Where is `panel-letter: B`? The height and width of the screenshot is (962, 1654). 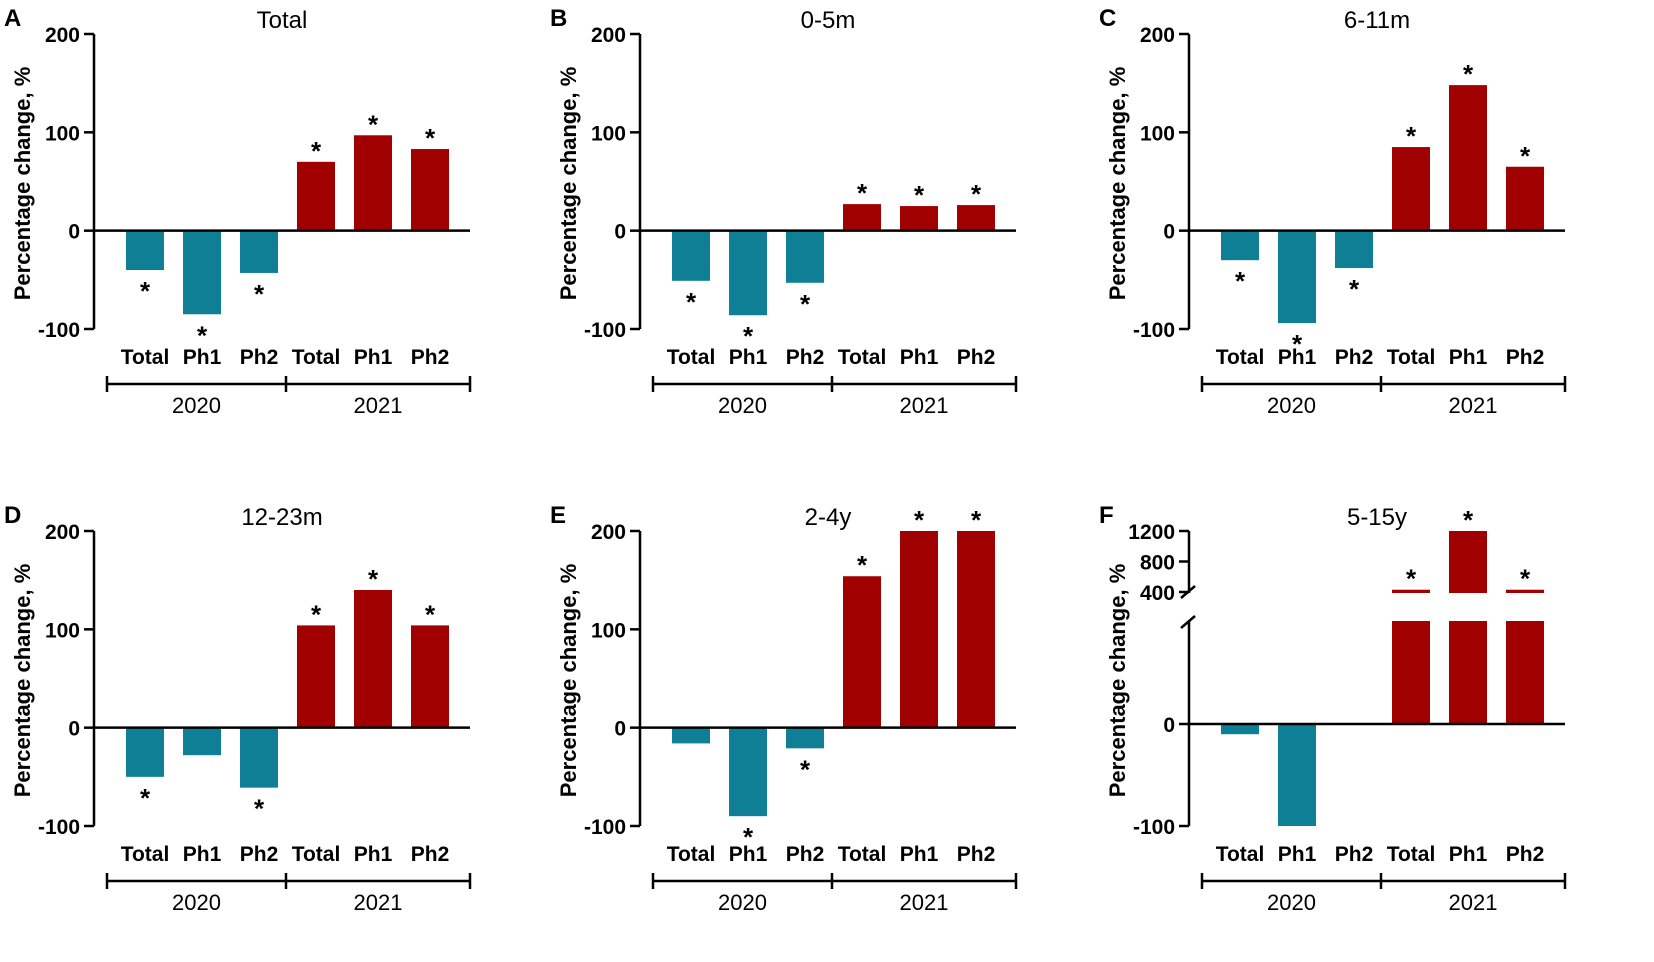
panel-letter: B is located at coordinates (558, 18).